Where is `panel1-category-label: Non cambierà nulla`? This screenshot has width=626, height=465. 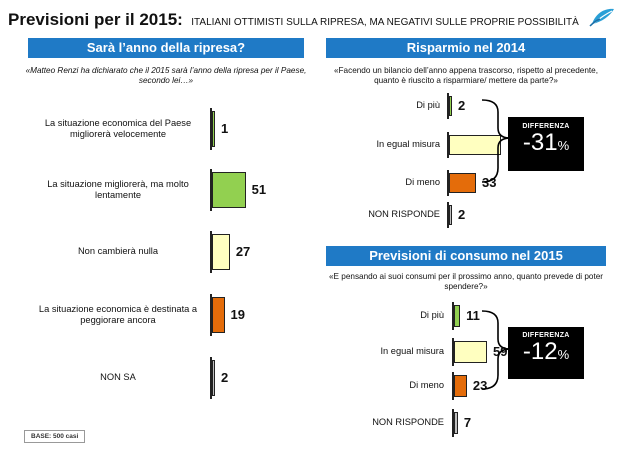 panel1-category-label: Non cambierà nulla is located at coordinates (118, 251).